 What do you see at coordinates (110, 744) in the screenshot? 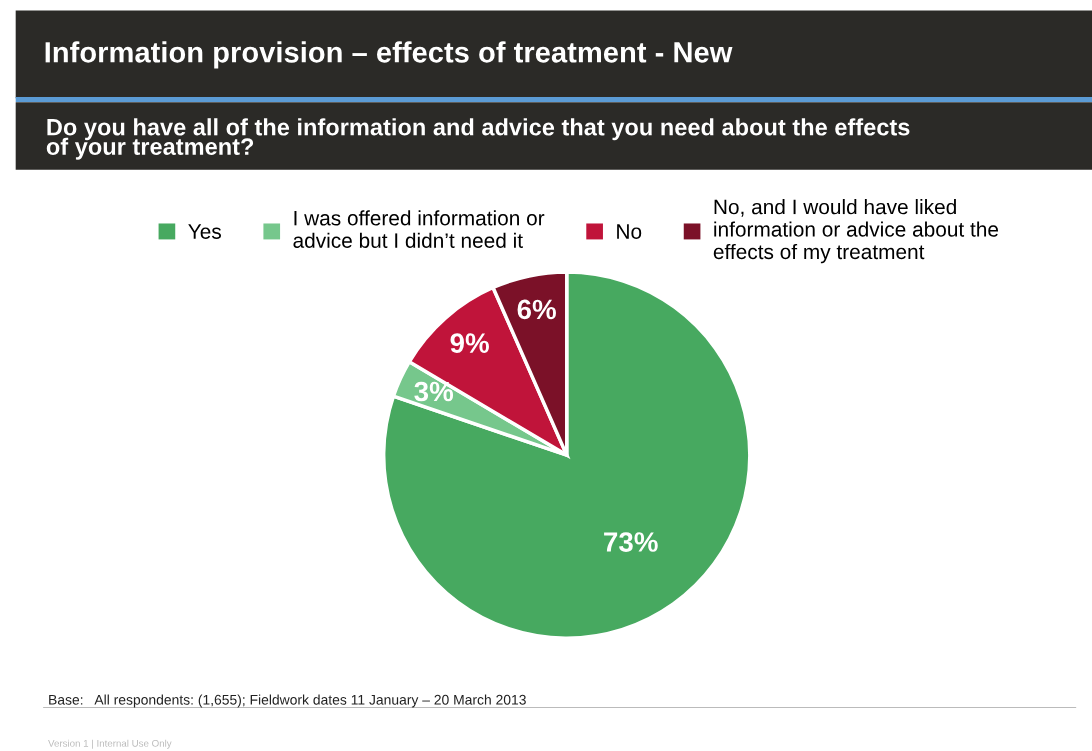
I see `text: Version 1 | Internal Use Only` at bounding box center [110, 744].